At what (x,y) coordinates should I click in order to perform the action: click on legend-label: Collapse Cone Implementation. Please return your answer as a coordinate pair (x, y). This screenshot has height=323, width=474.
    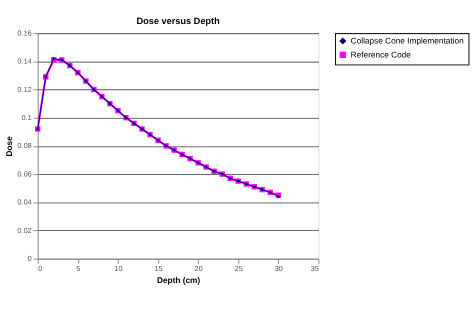
    Looking at the image, I should click on (407, 41).